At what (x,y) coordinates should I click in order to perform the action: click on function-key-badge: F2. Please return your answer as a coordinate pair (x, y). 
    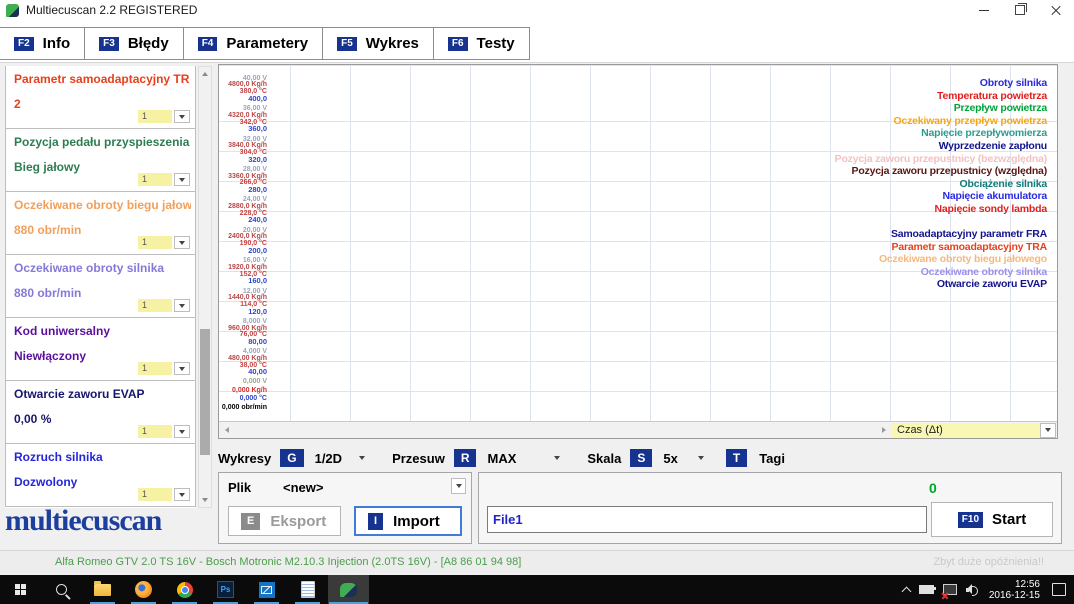
    Looking at the image, I should click on (24, 43).